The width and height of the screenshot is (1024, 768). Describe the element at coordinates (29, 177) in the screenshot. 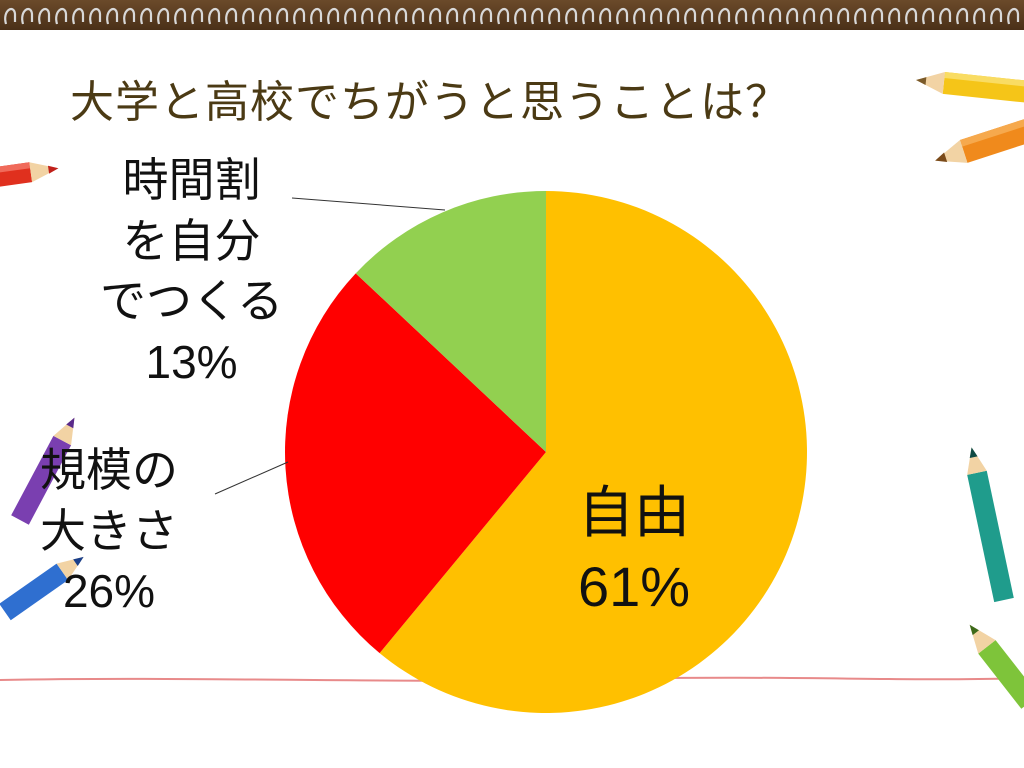

I see `pencil-red` at that location.